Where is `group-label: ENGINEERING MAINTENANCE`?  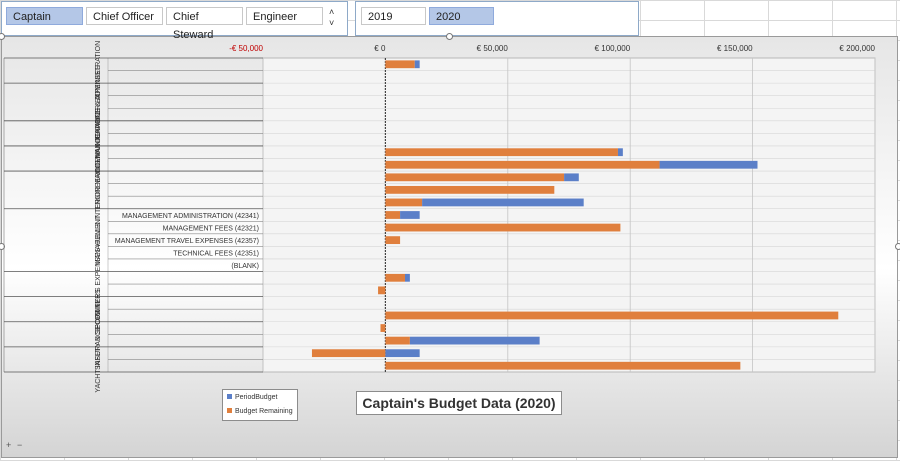 group-label: ENGINEERING MAINTENANCE is located at coordinates (98, 158).